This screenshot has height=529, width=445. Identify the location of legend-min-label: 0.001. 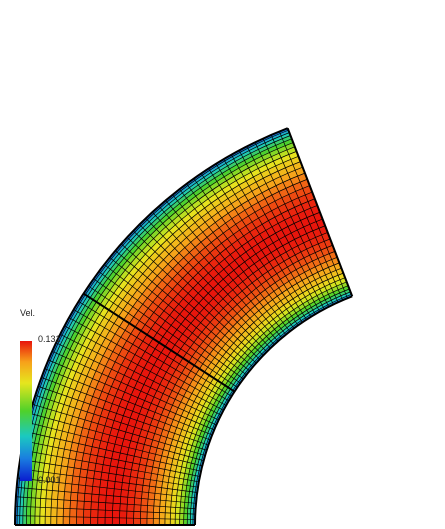
(49, 480).